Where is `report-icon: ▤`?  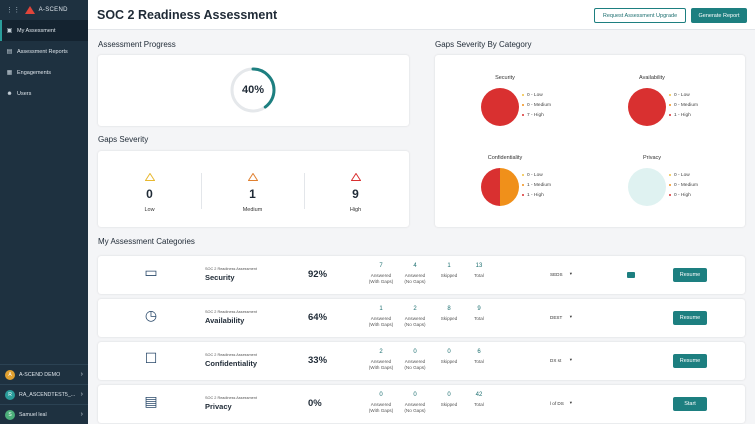 report-icon: ▤ is located at coordinates (9, 52).